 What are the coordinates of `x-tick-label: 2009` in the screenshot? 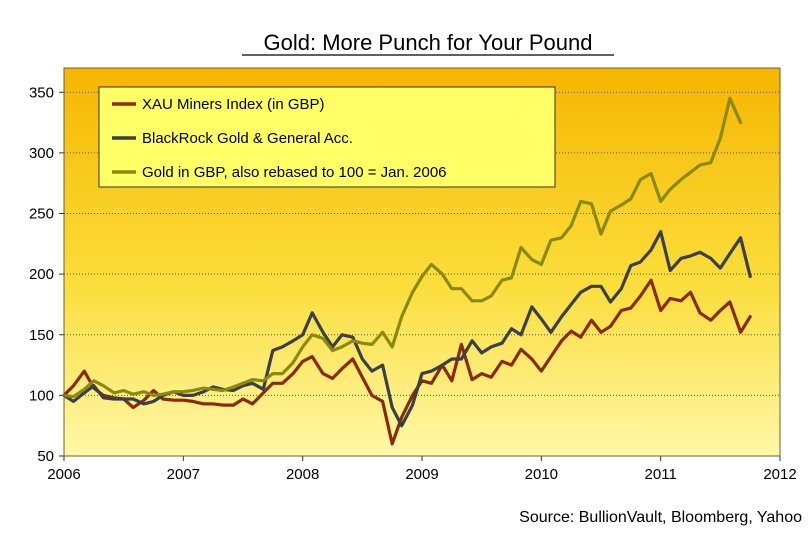 It's located at (421, 474).